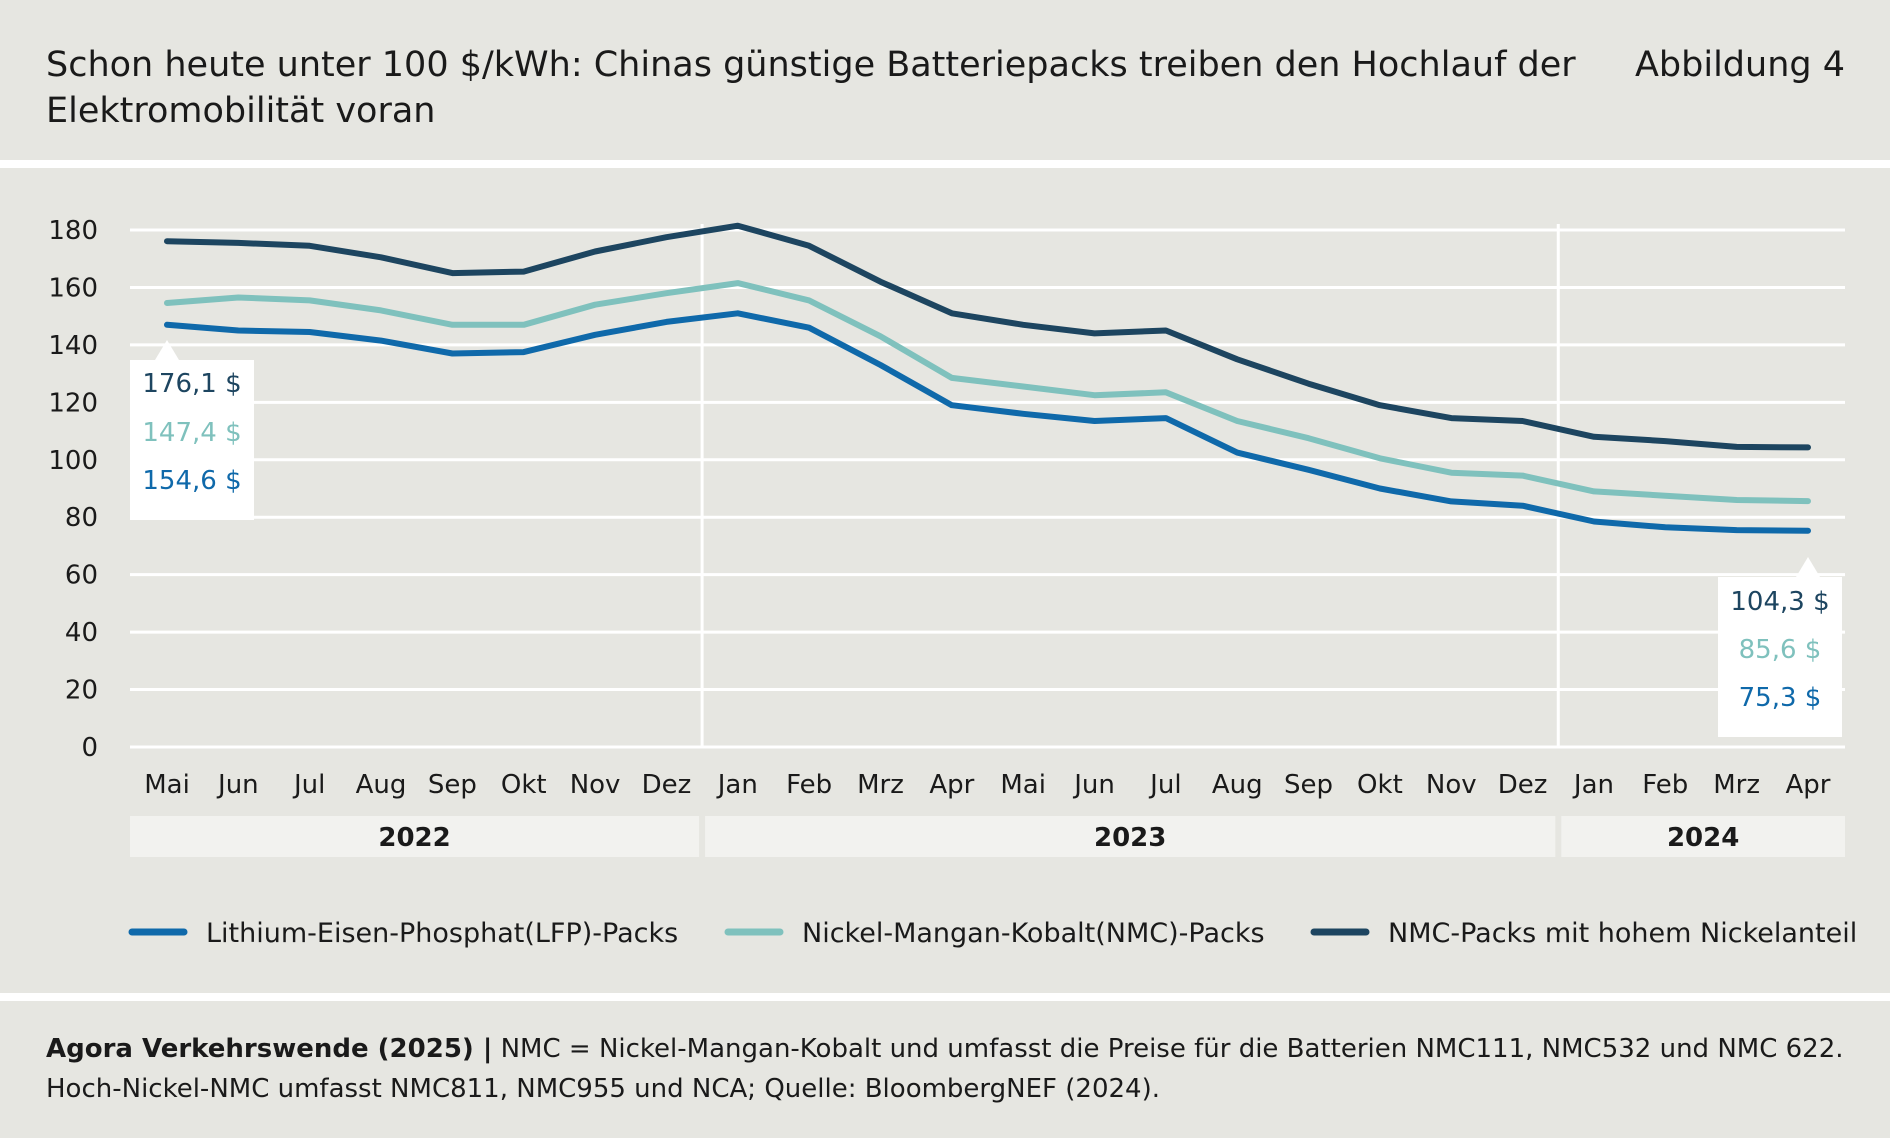 The height and width of the screenshot is (1138, 1890). I want to click on y-tick-label: 40, so click(81, 633).